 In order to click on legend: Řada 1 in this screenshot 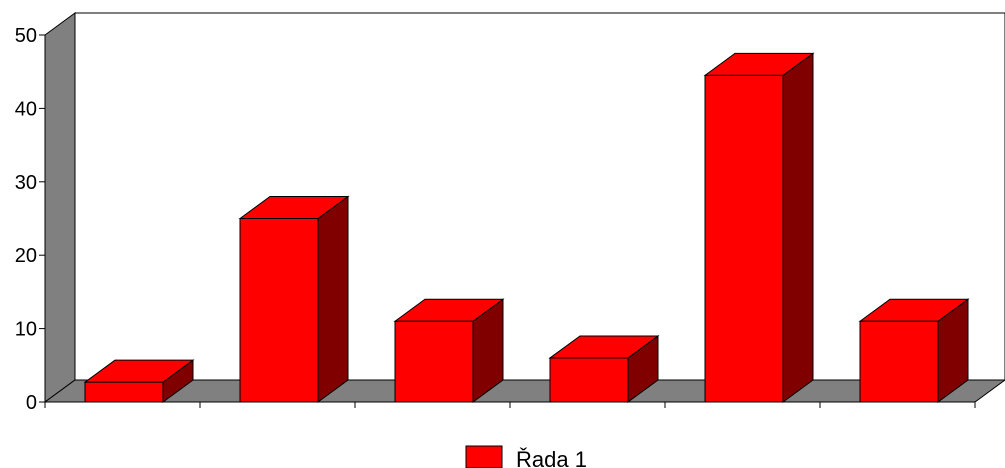, I will do `click(526, 456)`.